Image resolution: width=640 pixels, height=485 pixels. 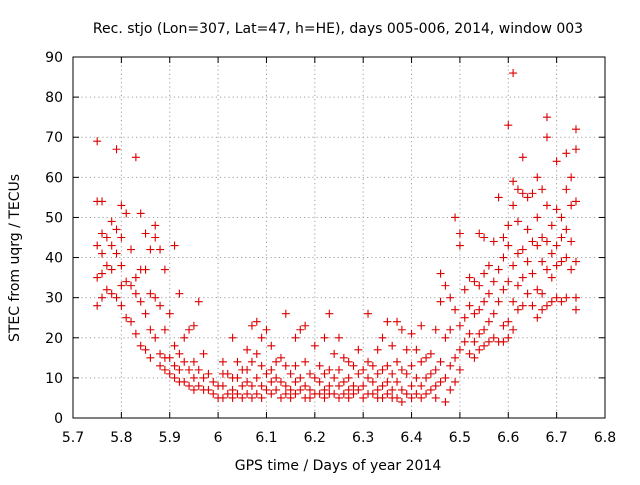 I want to click on y-tick-label: 70, so click(x=54, y=138).